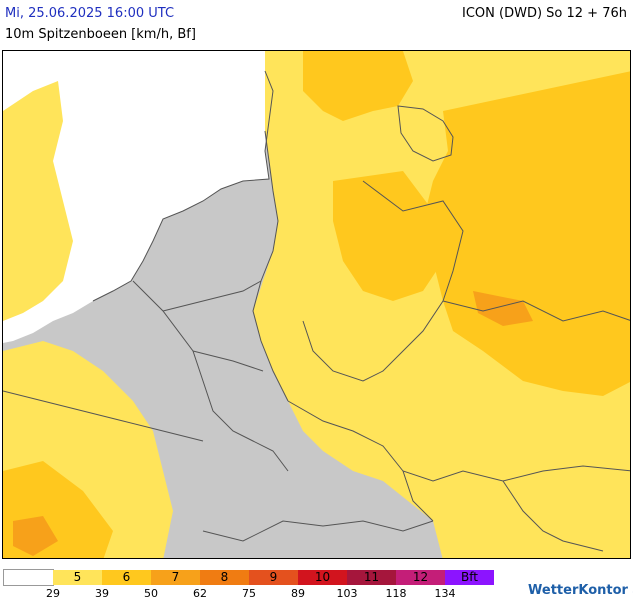 The width and height of the screenshot is (633, 600). I want to click on brand-logo: WetterKontor↗, so click(580, 590).